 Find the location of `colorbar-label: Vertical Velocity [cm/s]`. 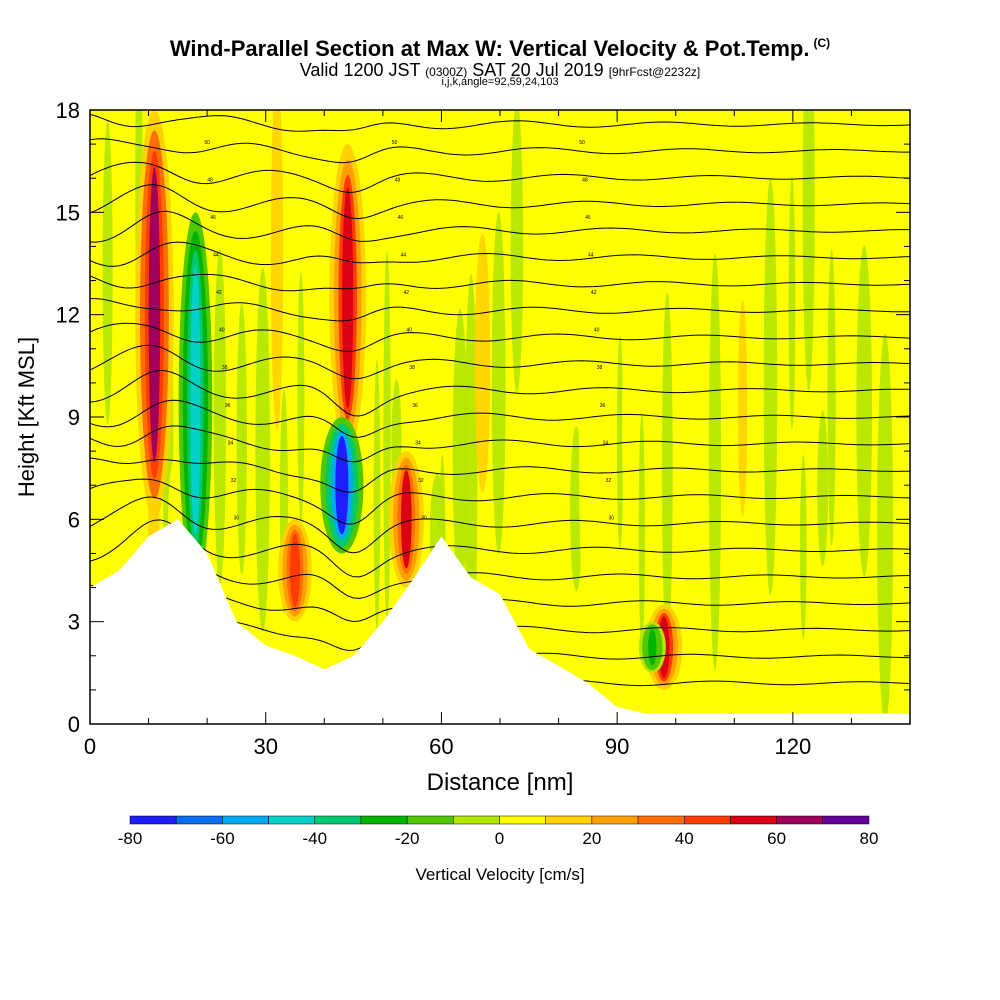

colorbar-label: Vertical Velocity [cm/s] is located at coordinates (499, 874).